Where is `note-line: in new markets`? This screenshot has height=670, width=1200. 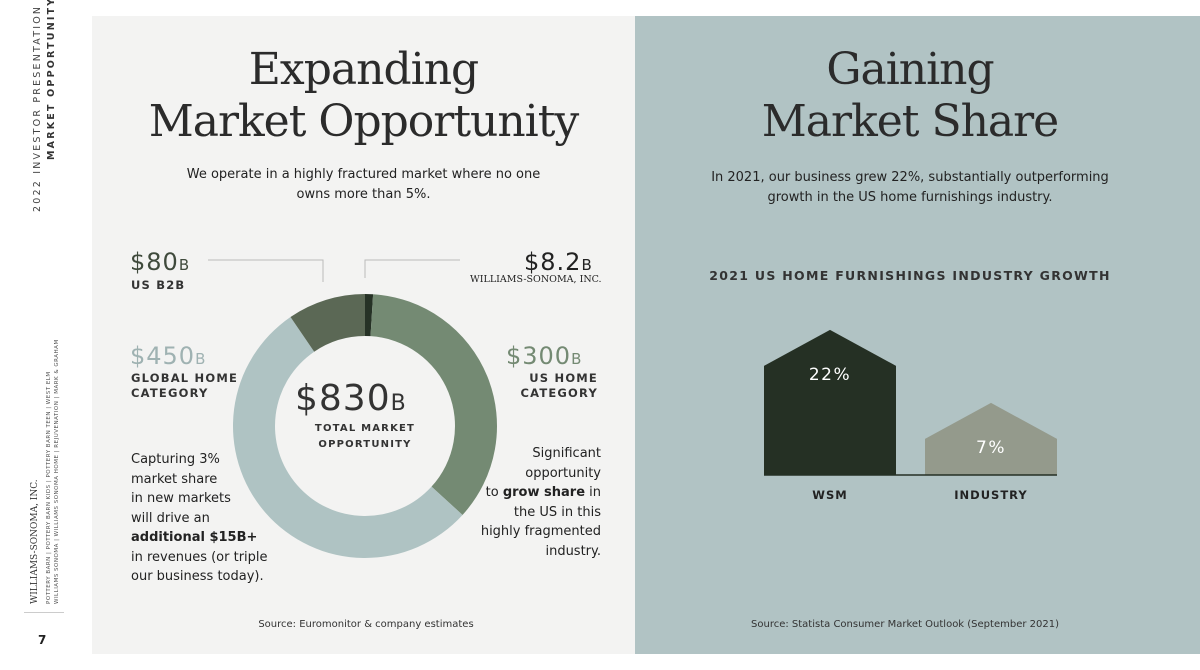 note-line: in new markets is located at coordinates (181, 498).